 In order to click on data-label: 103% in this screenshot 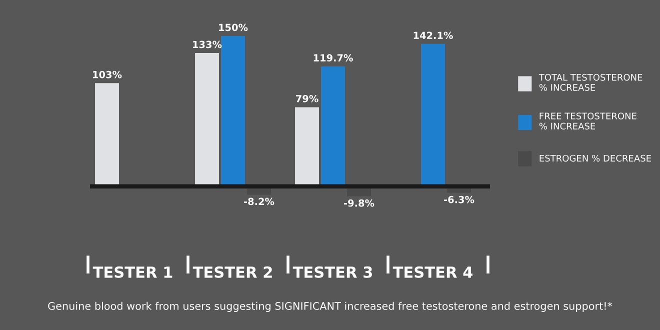, I will do `click(107, 74)`.